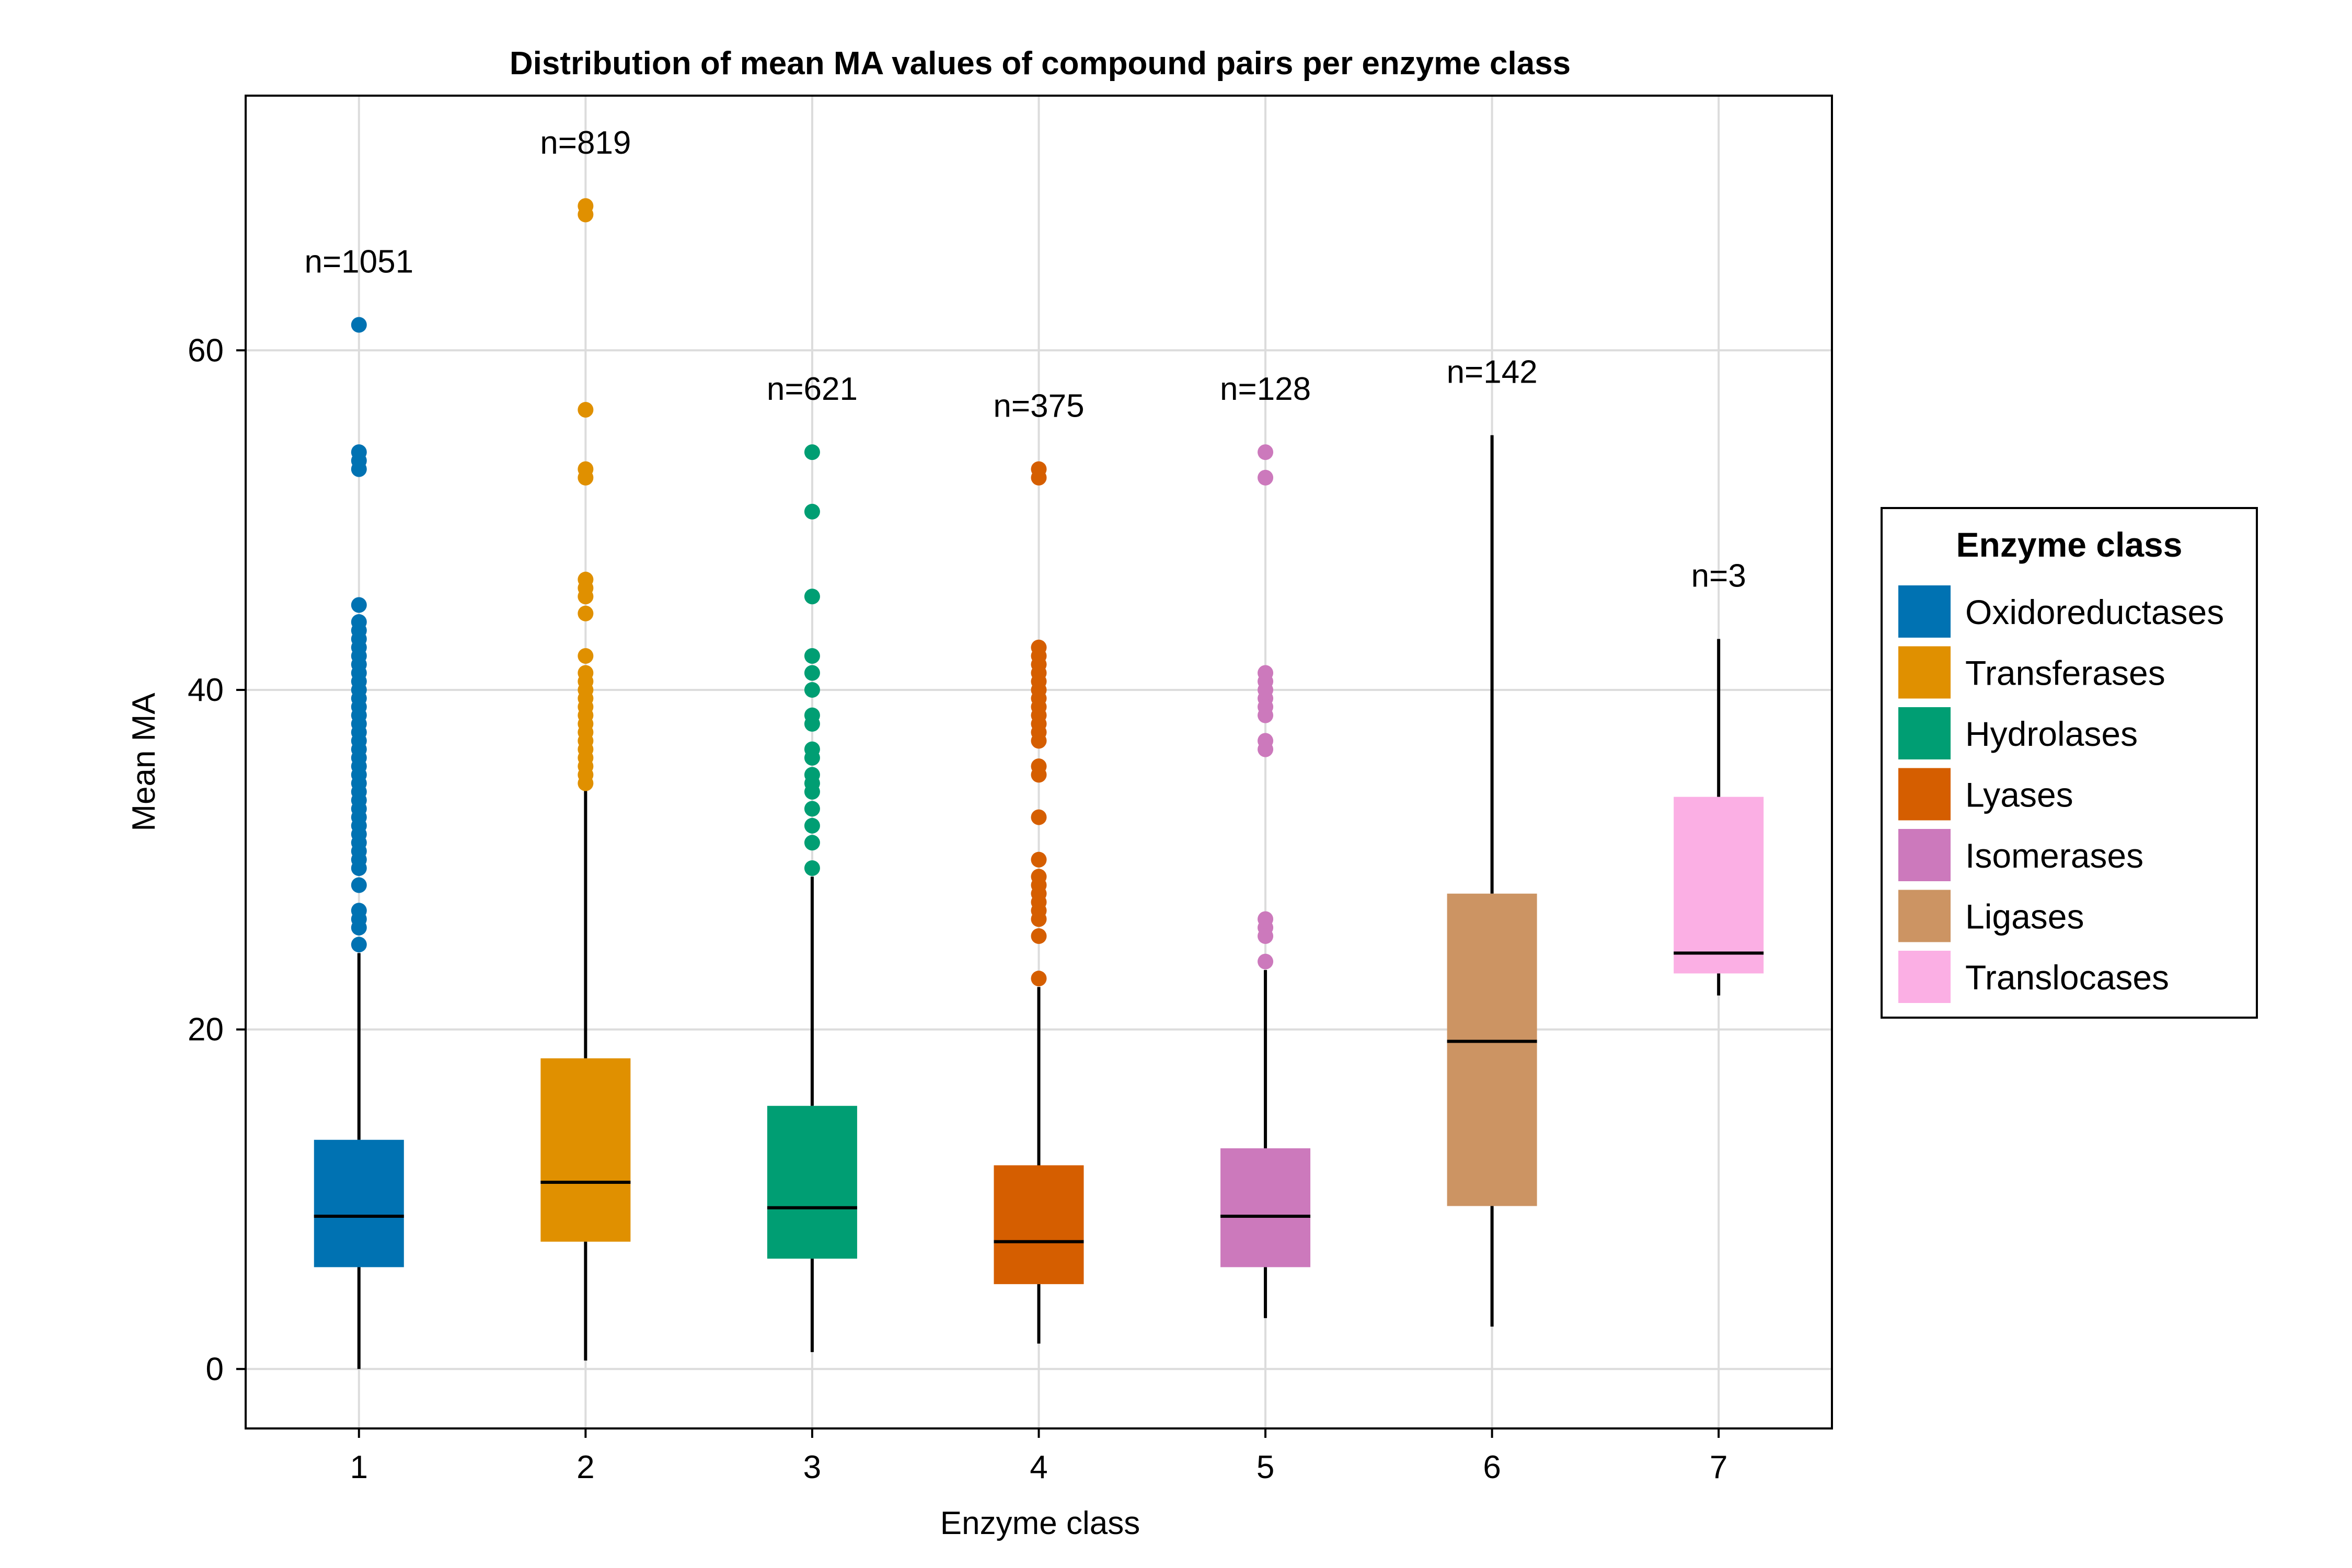 Image resolution: width=2352 pixels, height=1568 pixels. I want to click on legend-label: Ligases, so click(2024, 916).